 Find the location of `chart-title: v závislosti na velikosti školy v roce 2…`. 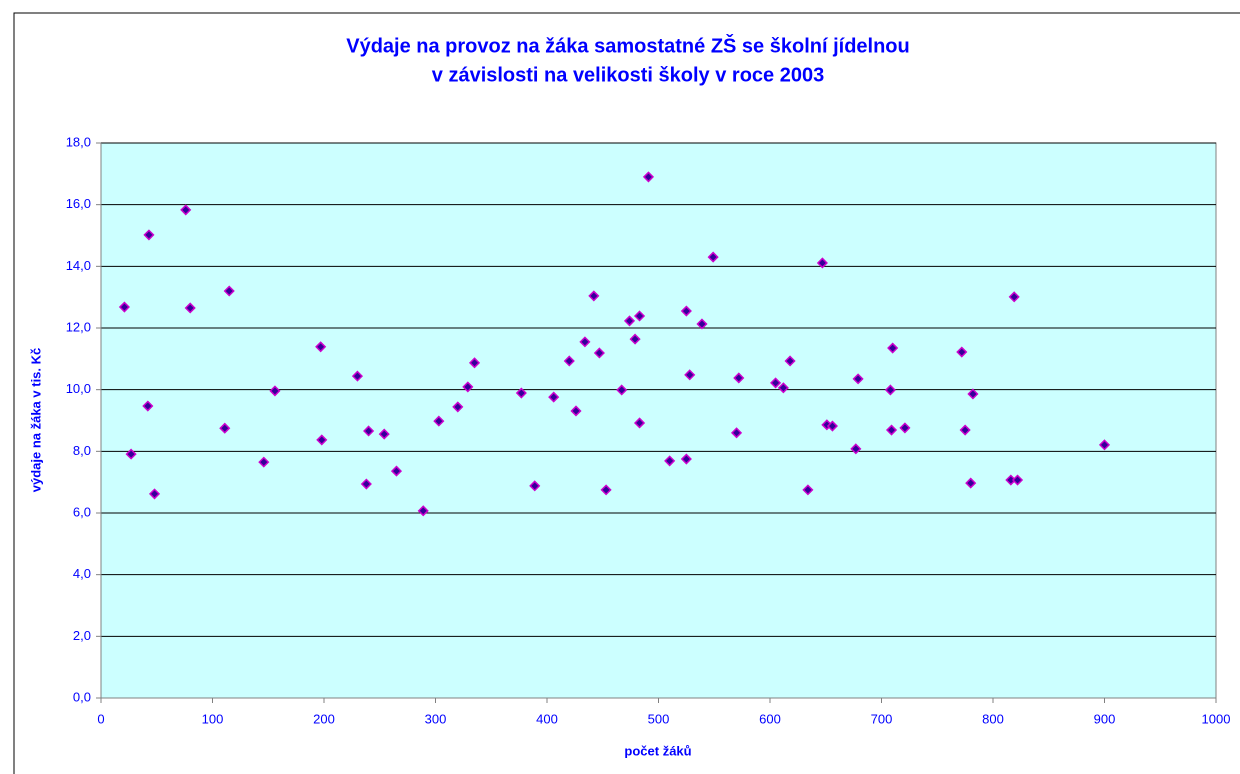

chart-title: v závislosti na velikosti školy v roce 2… is located at coordinates (628, 75).